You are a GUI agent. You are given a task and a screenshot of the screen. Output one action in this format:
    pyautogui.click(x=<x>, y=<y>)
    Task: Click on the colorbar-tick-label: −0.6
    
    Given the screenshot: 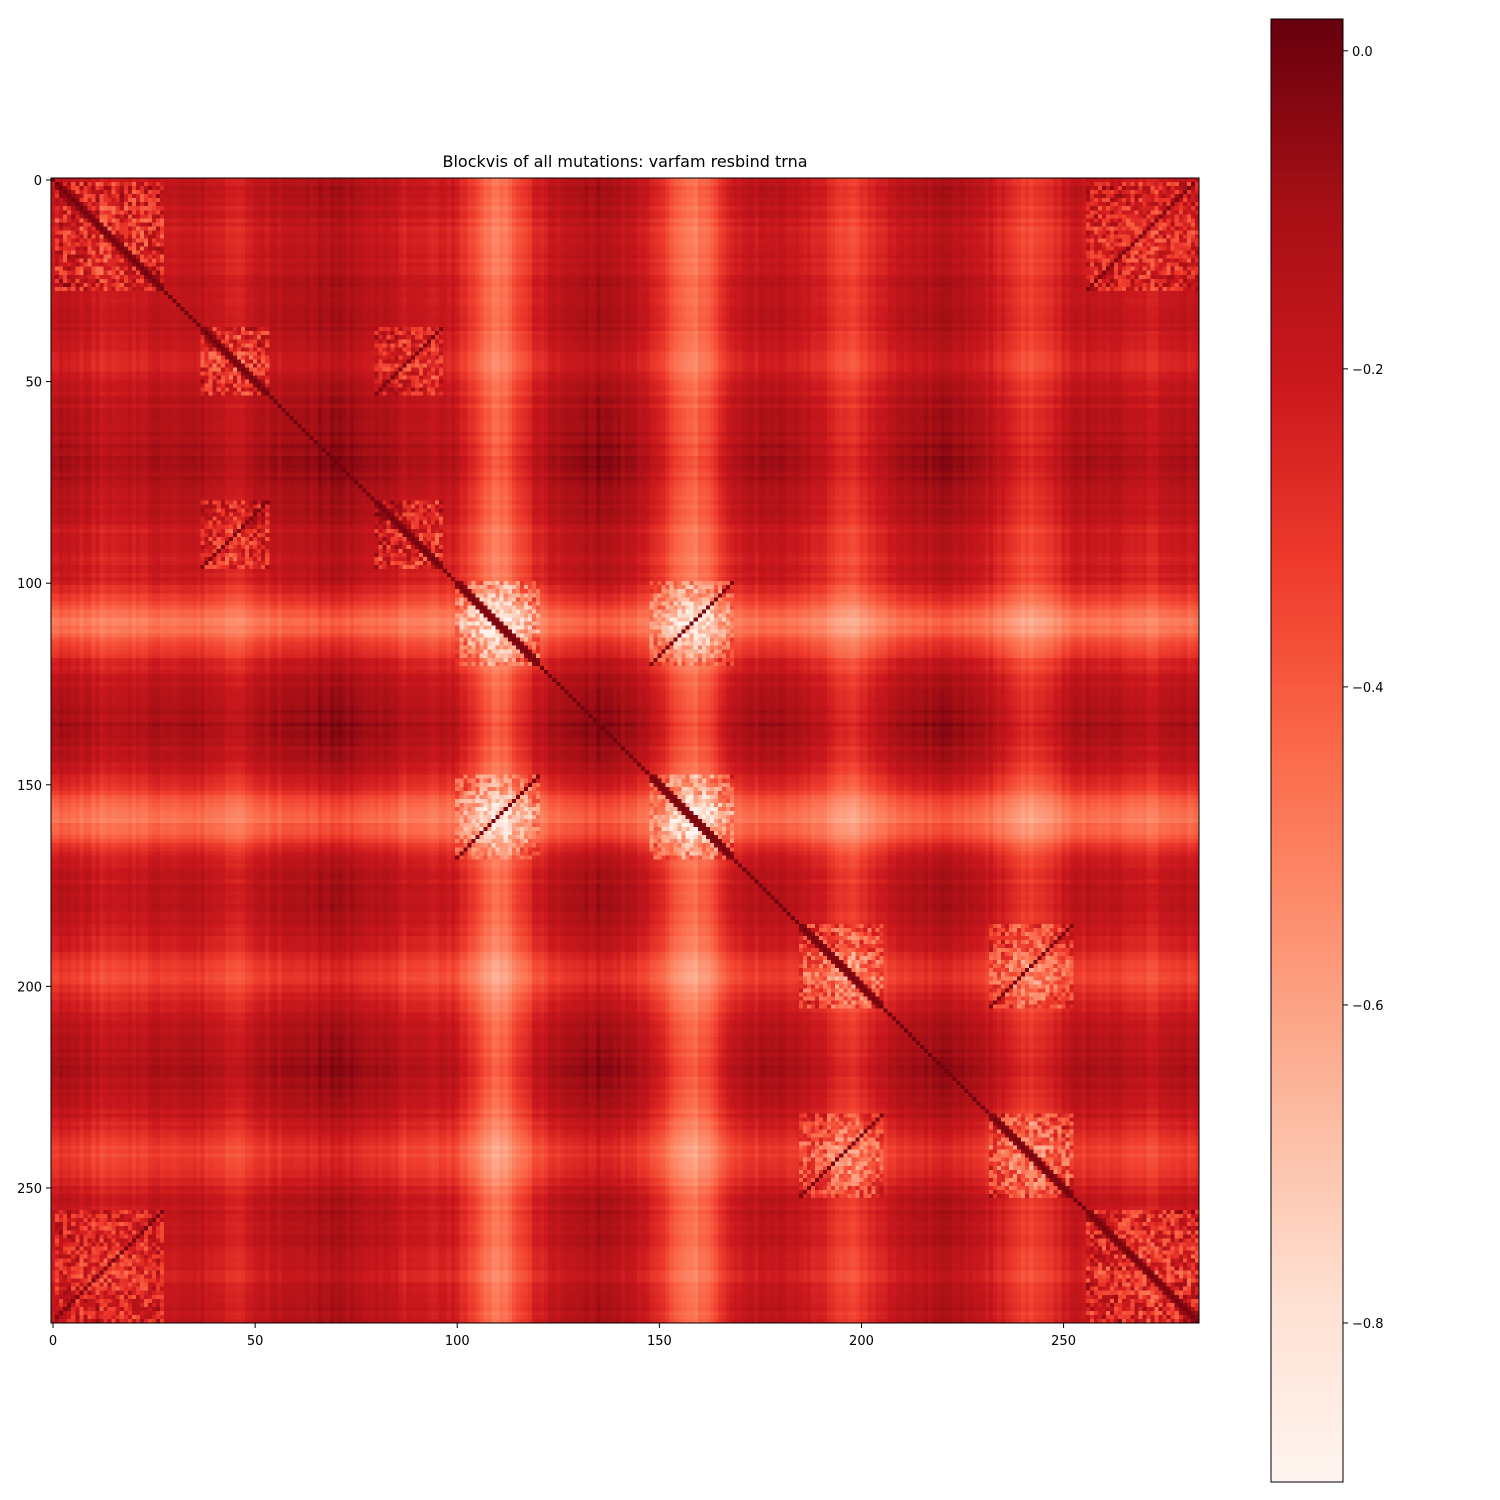 What is the action you would take?
    pyautogui.click(x=1368, y=1006)
    